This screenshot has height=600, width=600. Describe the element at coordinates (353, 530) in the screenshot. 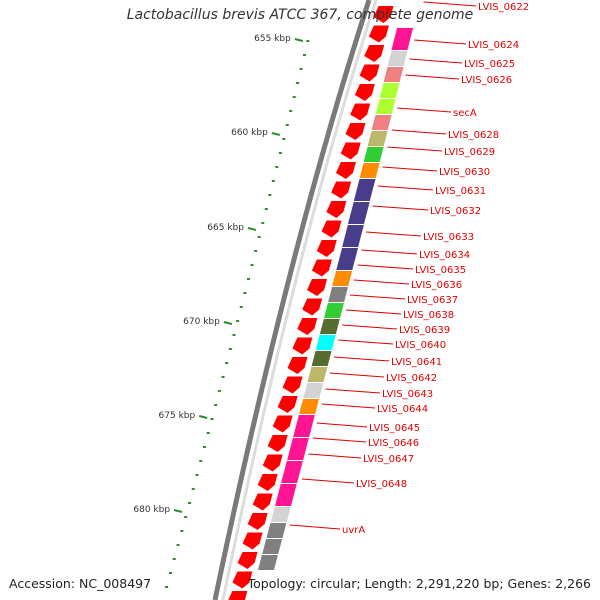

I see `gene-label: uvrA` at that location.